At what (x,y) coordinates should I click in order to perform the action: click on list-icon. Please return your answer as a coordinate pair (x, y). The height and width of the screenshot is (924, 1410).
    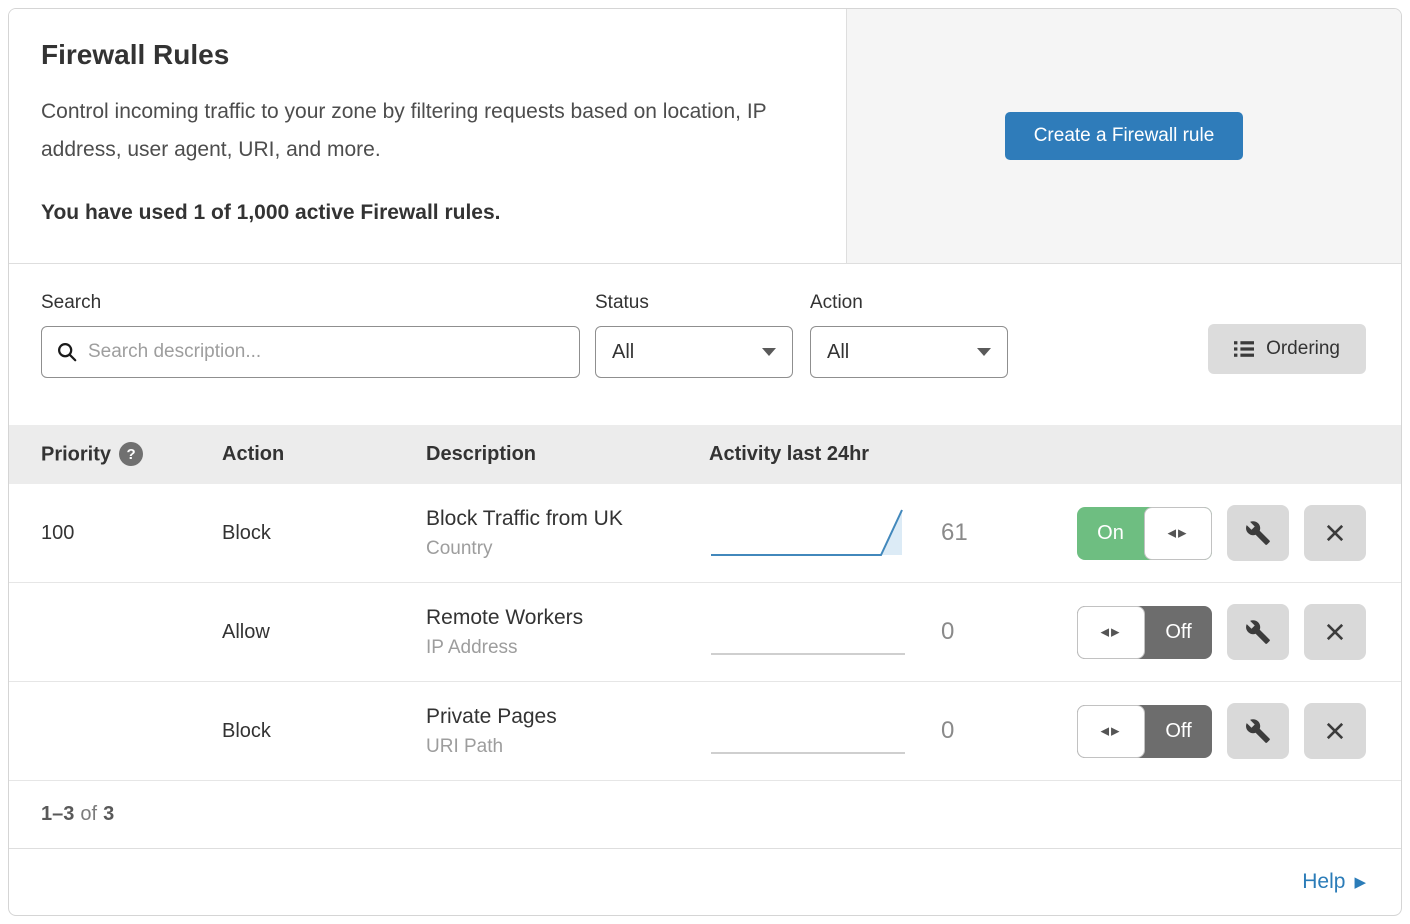
    Looking at the image, I should click on (1244, 349).